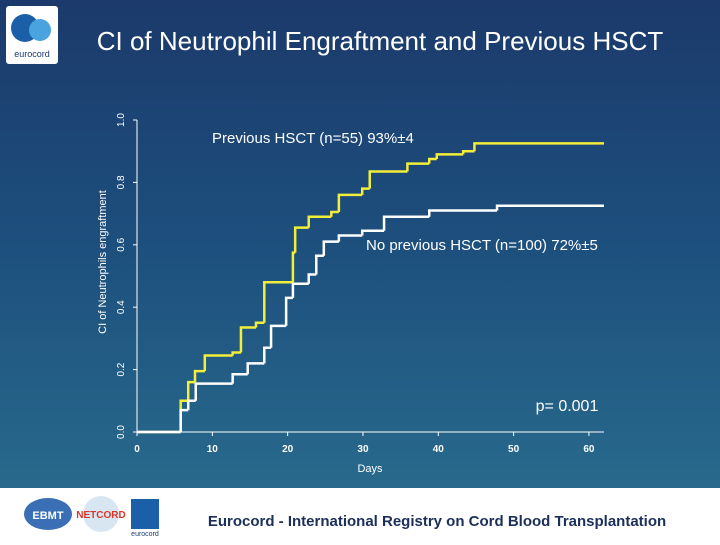  What do you see at coordinates (121, 432) in the screenshot?
I see `y-tick-label: 0.0` at bounding box center [121, 432].